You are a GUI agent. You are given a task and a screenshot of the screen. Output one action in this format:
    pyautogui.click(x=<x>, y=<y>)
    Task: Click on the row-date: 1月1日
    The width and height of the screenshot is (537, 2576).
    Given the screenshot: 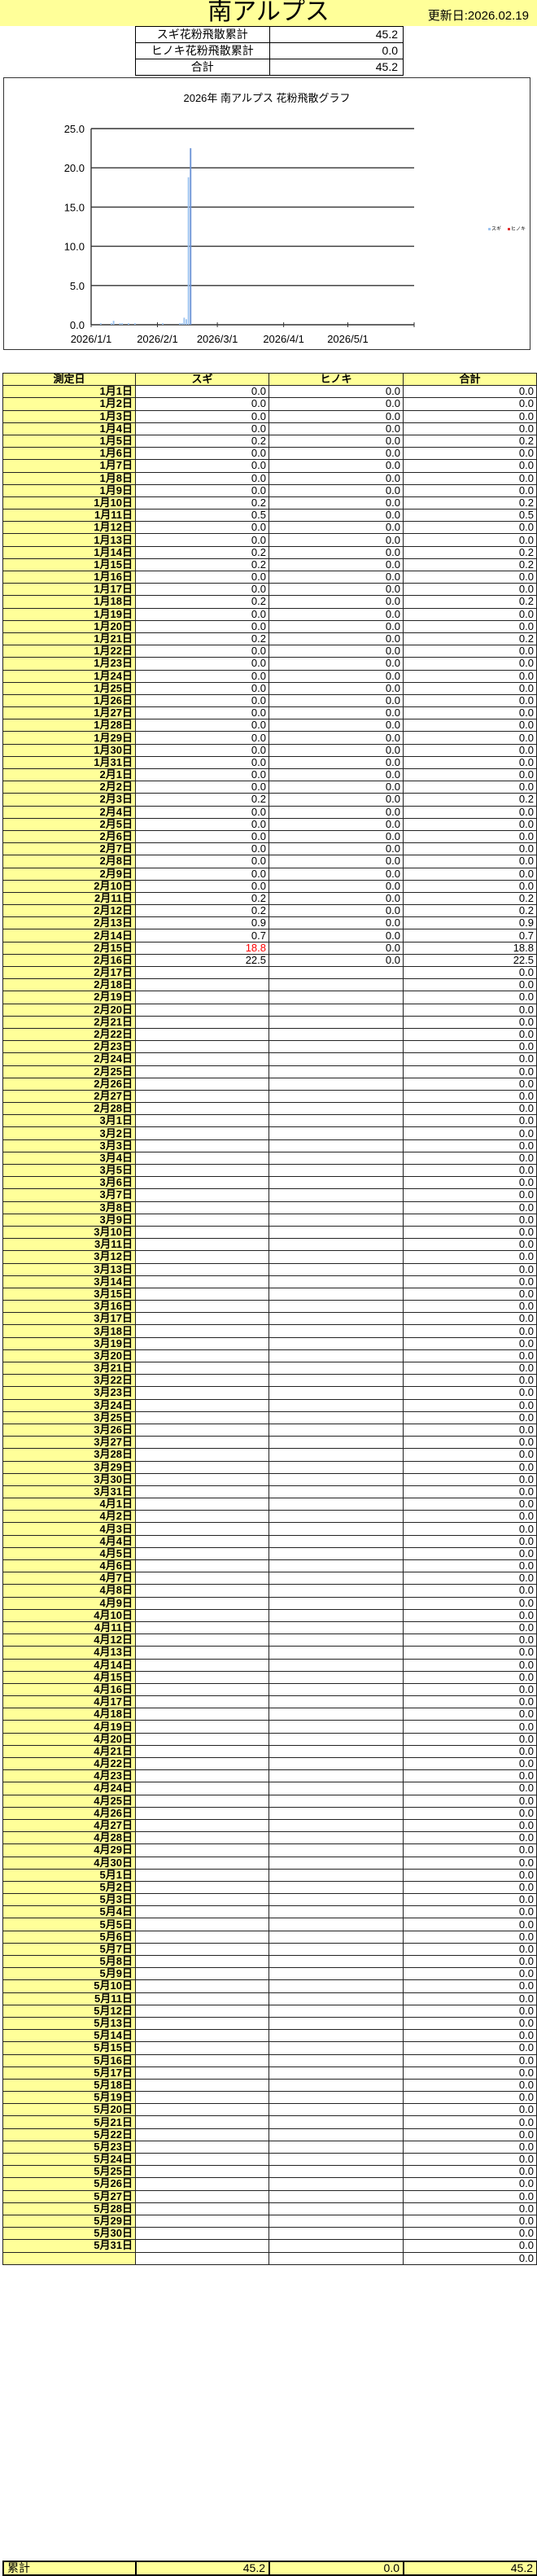 What is the action you would take?
    pyautogui.click(x=69, y=392)
    